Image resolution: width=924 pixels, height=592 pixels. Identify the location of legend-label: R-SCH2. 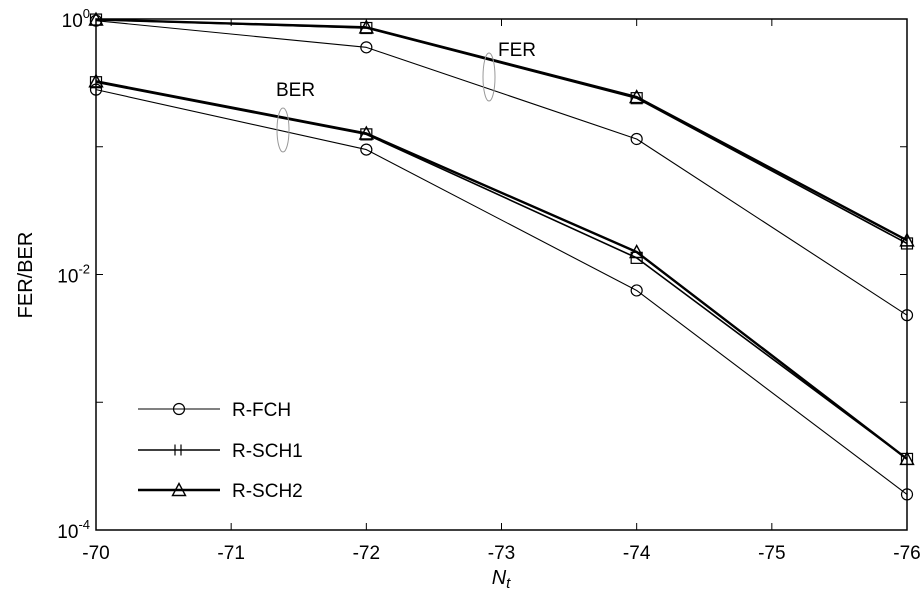
(267, 491).